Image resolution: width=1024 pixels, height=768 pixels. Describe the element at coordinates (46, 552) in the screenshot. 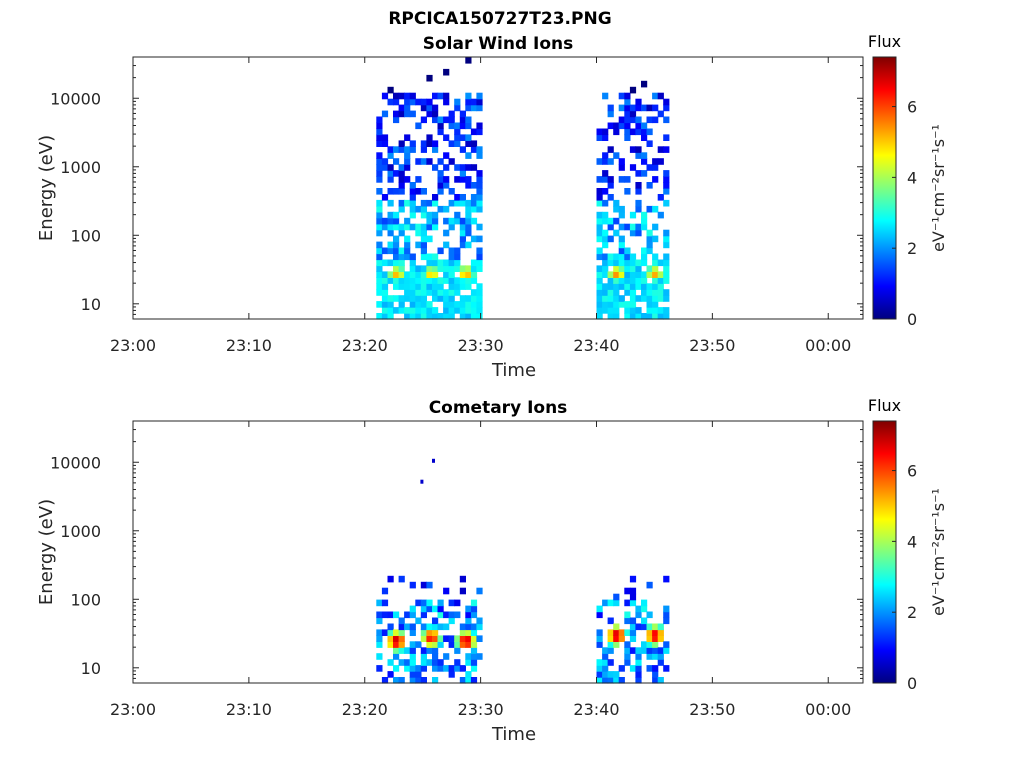

I see `y-axis-label: Energy (eV)` at that location.